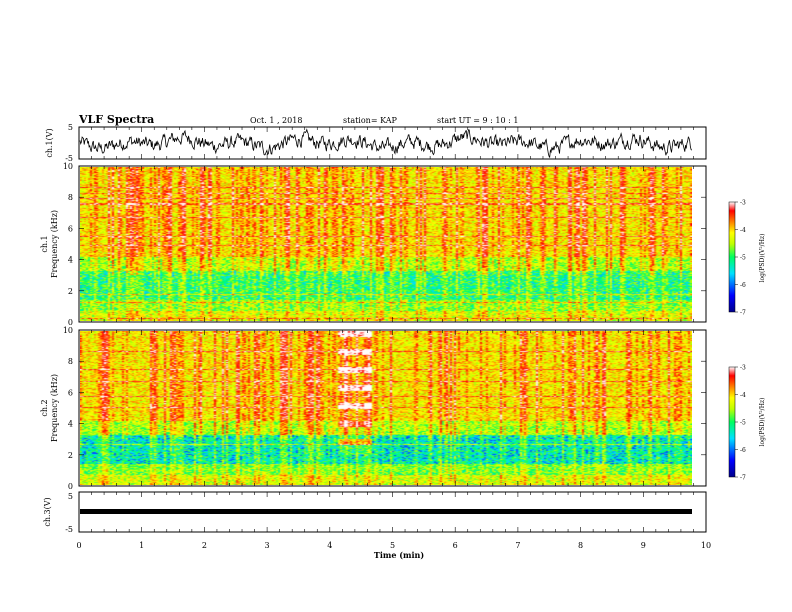  Describe the element at coordinates (69, 529) in the screenshot. I see `ch3-ytick-bottom: -5` at that location.